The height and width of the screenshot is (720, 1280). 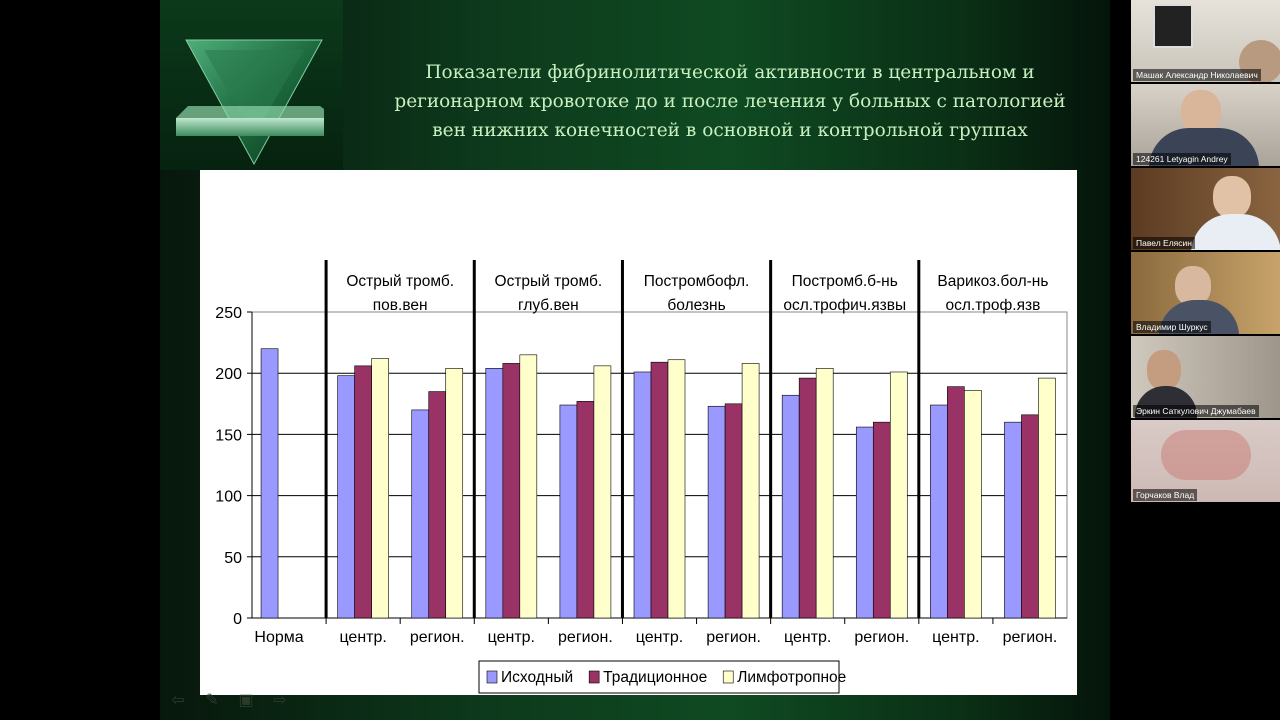 I want to click on portrait-frame, so click(x=1173, y=26).